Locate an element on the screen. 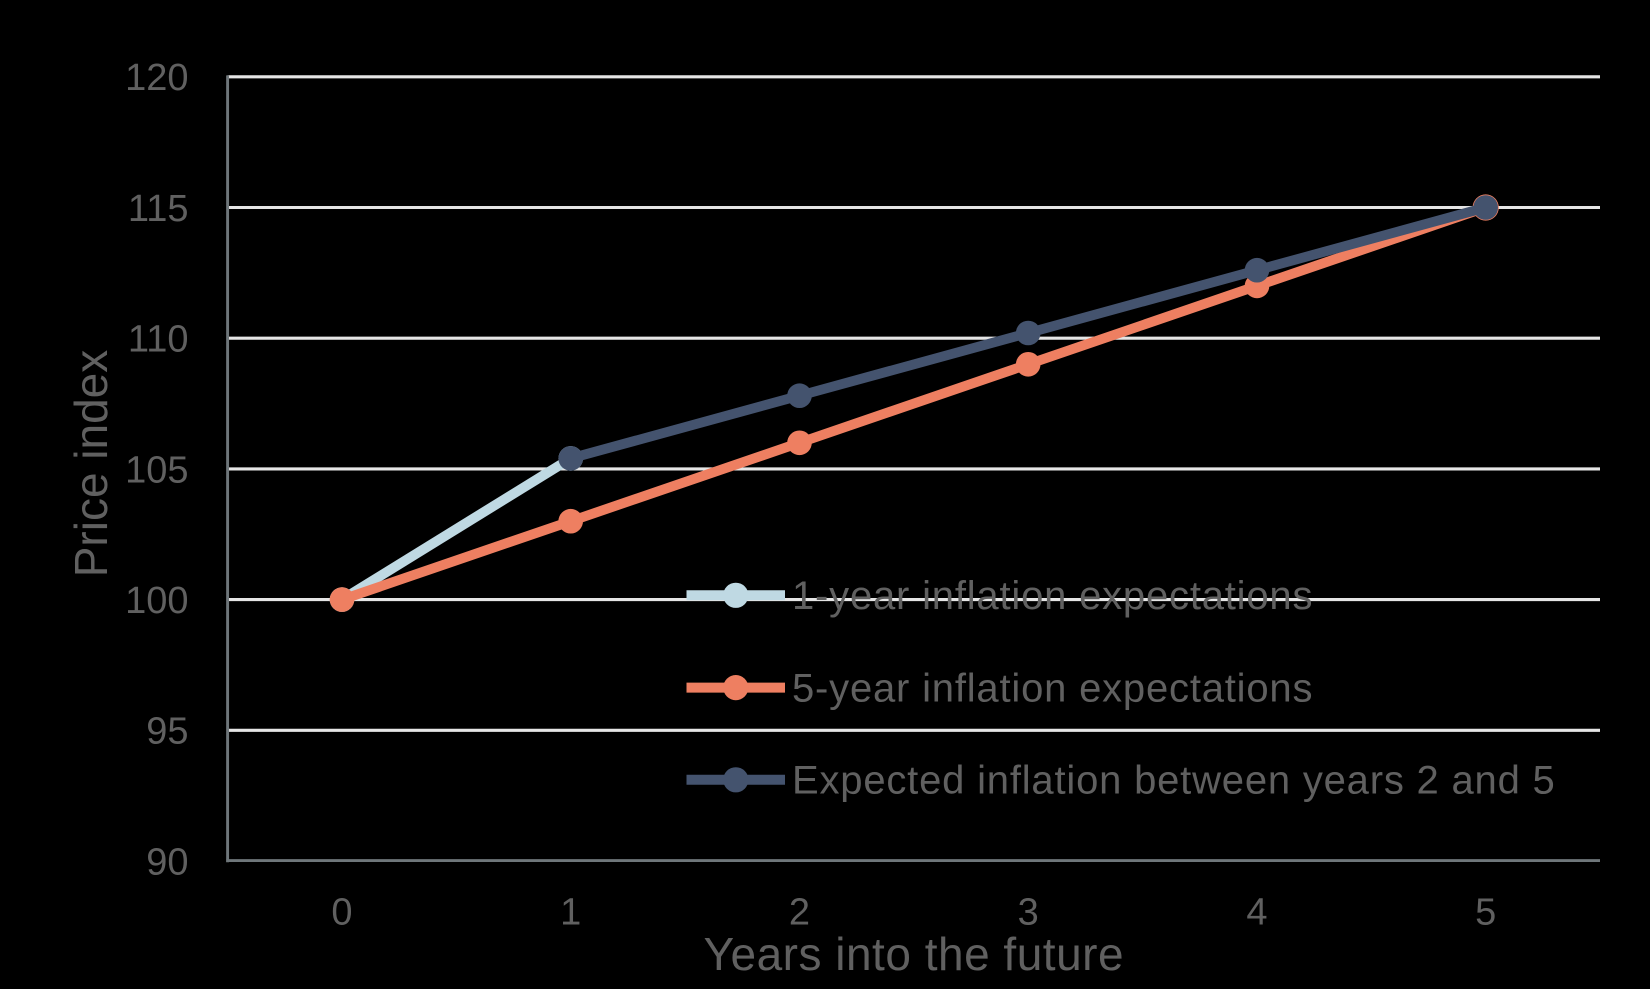 This screenshot has width=1650, height=989. svg-text: Years into the future is located at coordinates (914, 954).